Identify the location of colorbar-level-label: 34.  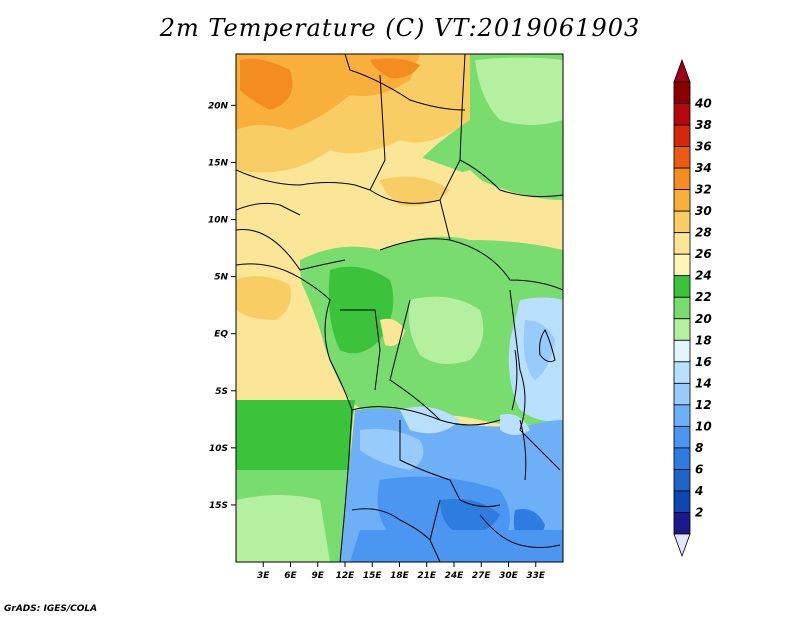
(703, 168).